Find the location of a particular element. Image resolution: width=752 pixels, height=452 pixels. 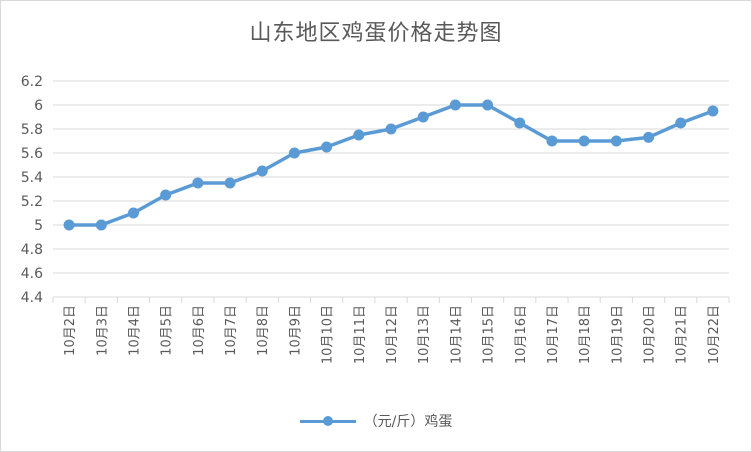

x-tick-label: 10月7日 is located at coordinates (231, 330).